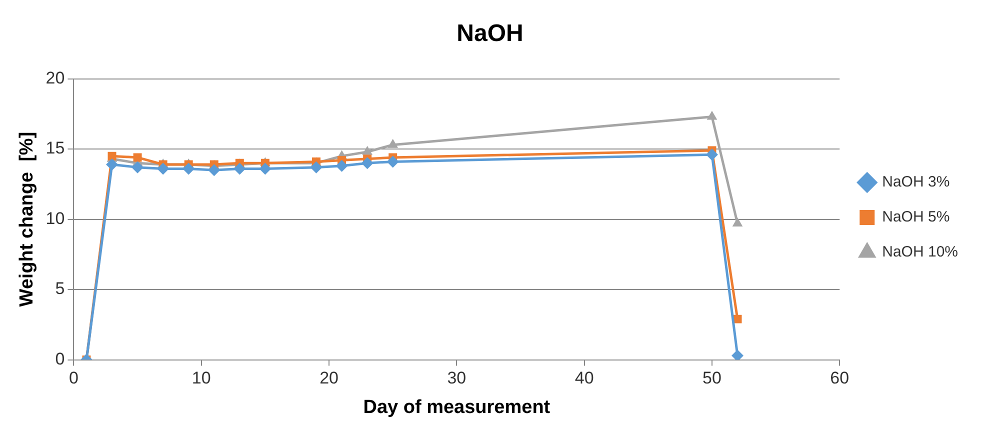  I want to click on y-tick-label: 20, so click(55, 78).